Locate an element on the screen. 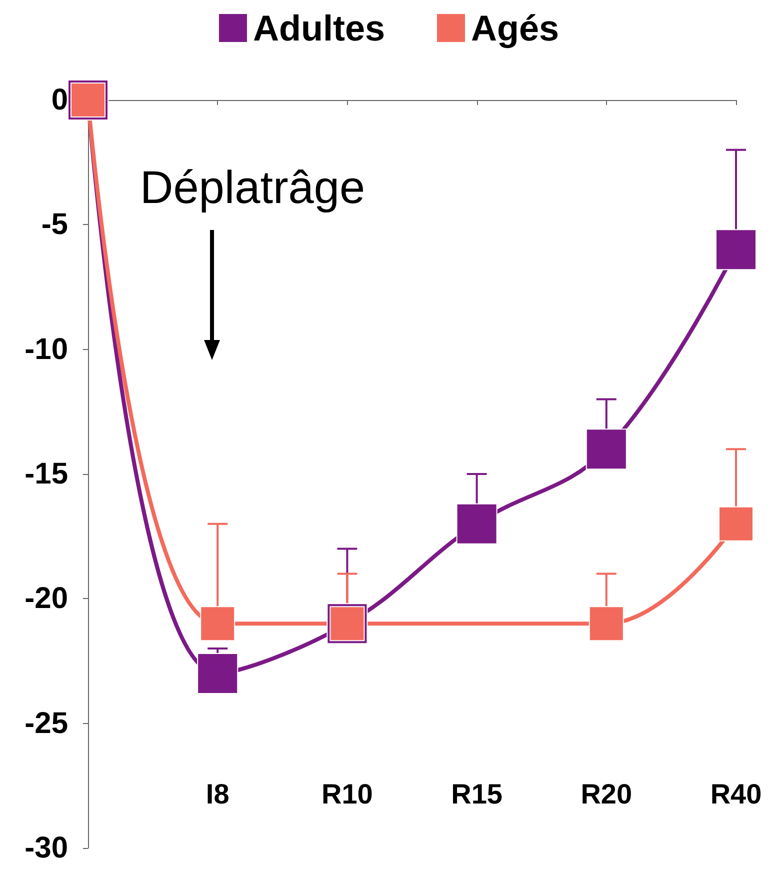  y-tick-label: -15 is located at coordinates (46, 474).